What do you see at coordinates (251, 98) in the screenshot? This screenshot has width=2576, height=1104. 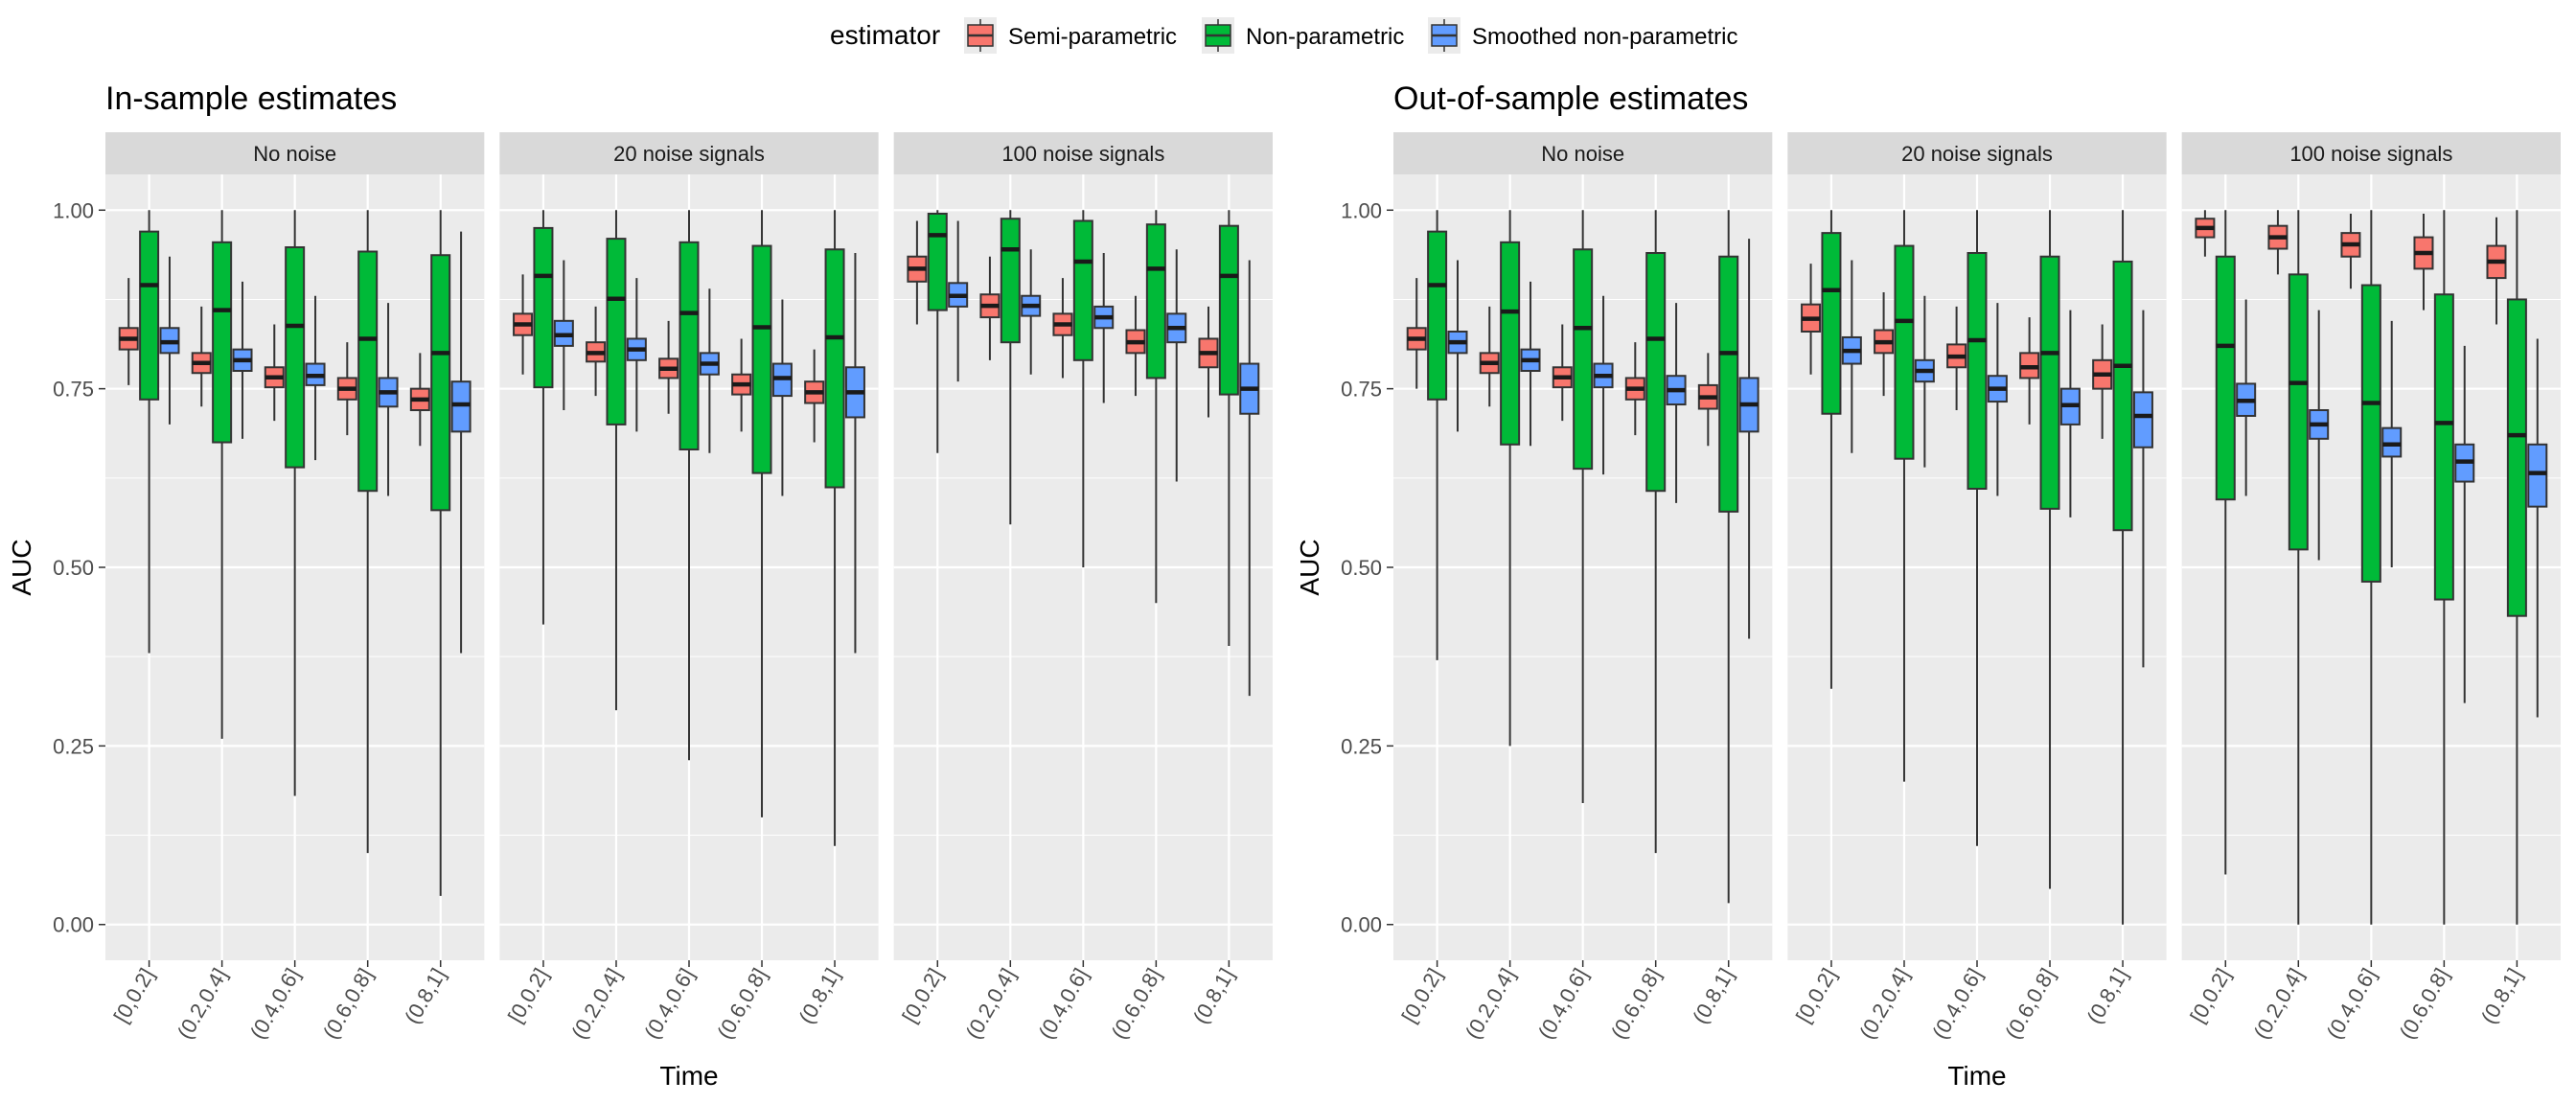 I see `chart-title: In-sample estimates` at bounding box center [251, 98].